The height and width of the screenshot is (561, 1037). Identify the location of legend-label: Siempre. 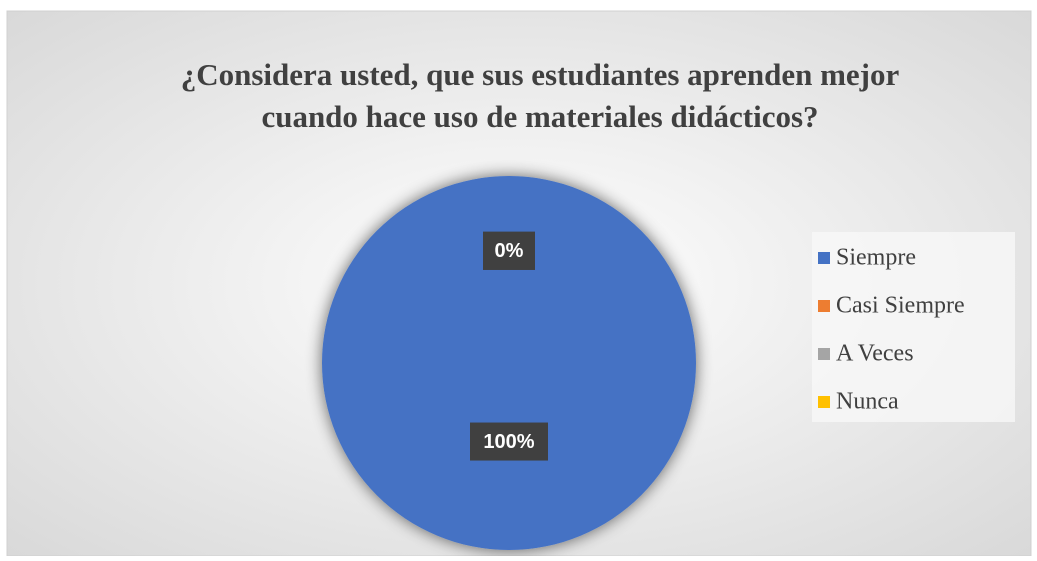
(876, 258).